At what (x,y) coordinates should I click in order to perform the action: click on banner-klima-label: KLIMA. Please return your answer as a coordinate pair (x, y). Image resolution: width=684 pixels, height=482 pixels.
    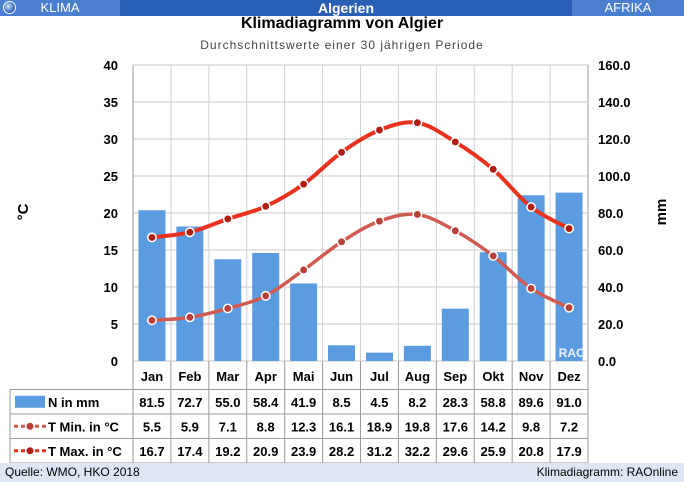
    Looking at the image, I should click on (60, 7).